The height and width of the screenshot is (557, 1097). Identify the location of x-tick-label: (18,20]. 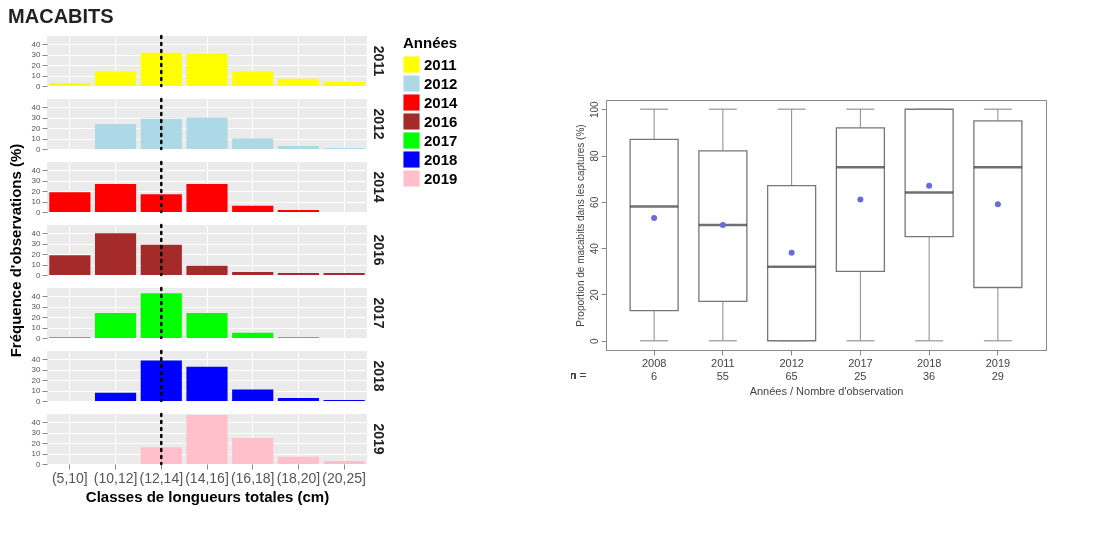
(298, 477).